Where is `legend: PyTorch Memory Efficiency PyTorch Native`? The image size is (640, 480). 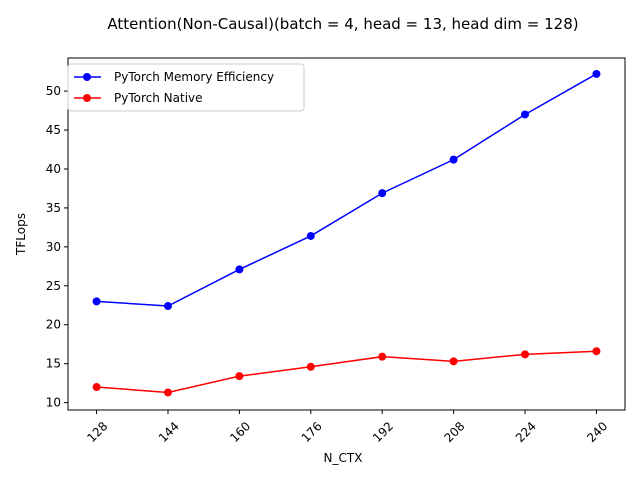 legend: PyTorch Memory Efficiency PyTorch Native is located at coordinates (186, 87).